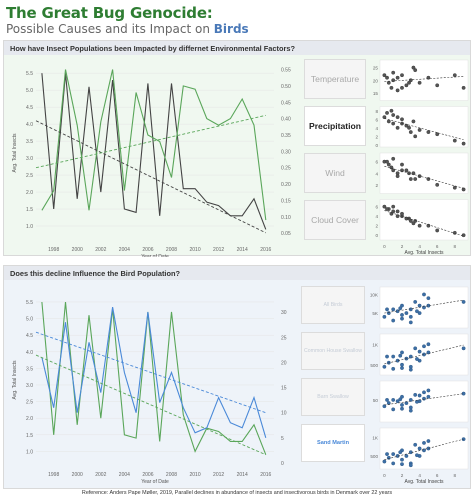 The width and height of the screenshot is (474, 500). I want to click on y2-tick-label: 0.15, so click(286, 201).